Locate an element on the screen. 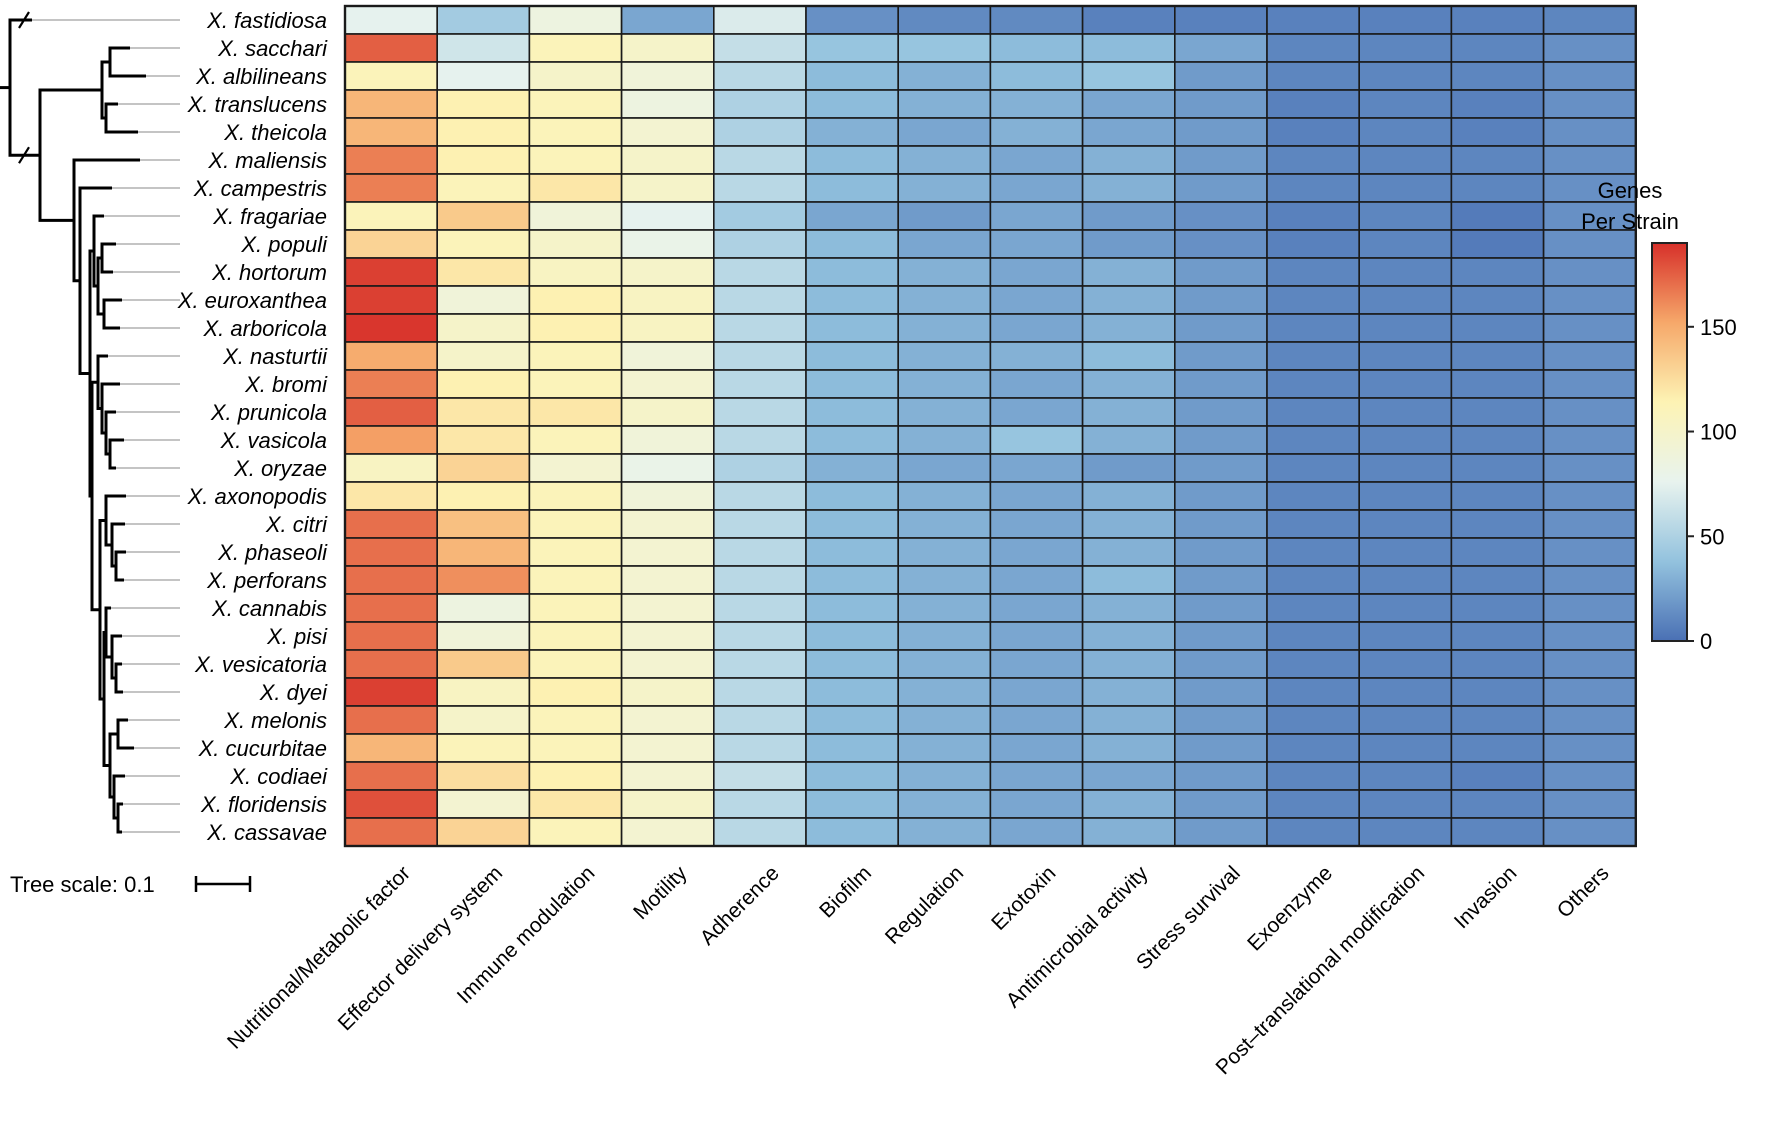 The height and width of the screenshot is (1144, 1772). category-label: Effector delivery system is located at coordinates (421, 949).